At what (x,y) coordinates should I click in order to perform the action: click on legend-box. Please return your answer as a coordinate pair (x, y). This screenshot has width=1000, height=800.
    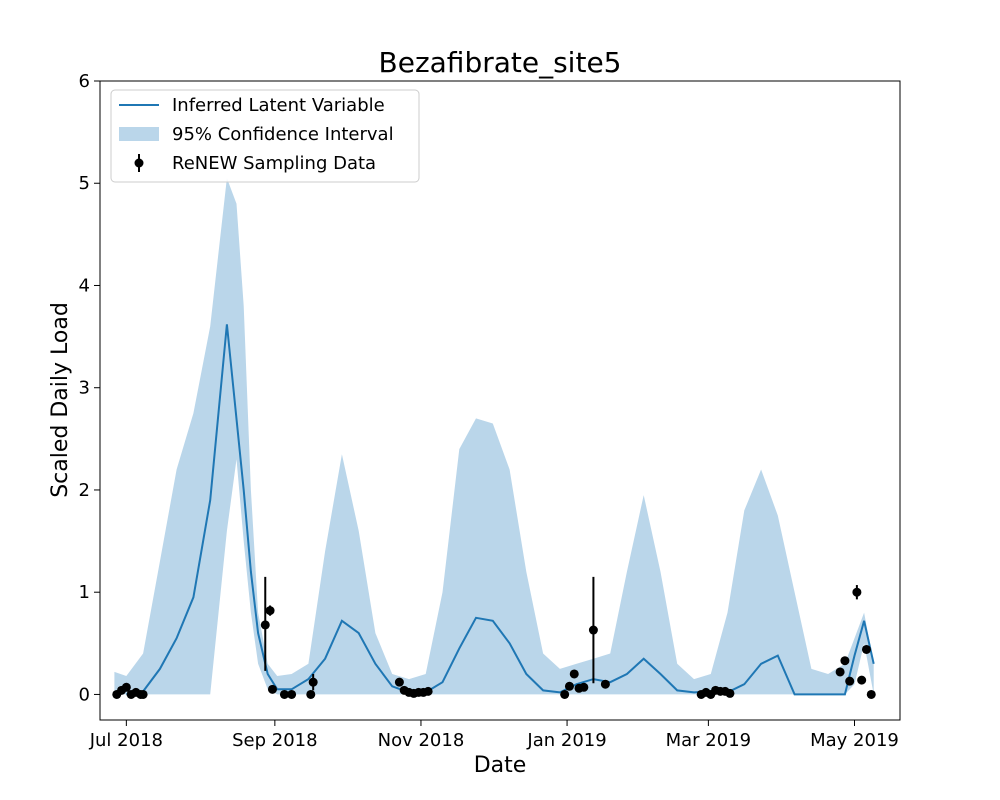
    Looking at the image, I should click on (265, 136).